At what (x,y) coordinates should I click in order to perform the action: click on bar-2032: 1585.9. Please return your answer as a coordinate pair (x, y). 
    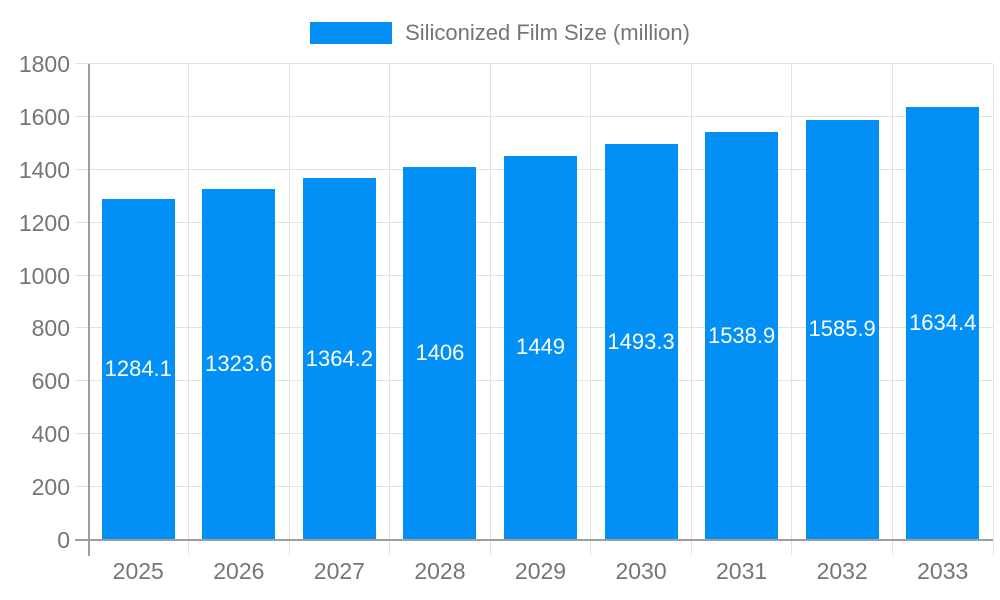
    Looking at the image, I should click on (842, 329).